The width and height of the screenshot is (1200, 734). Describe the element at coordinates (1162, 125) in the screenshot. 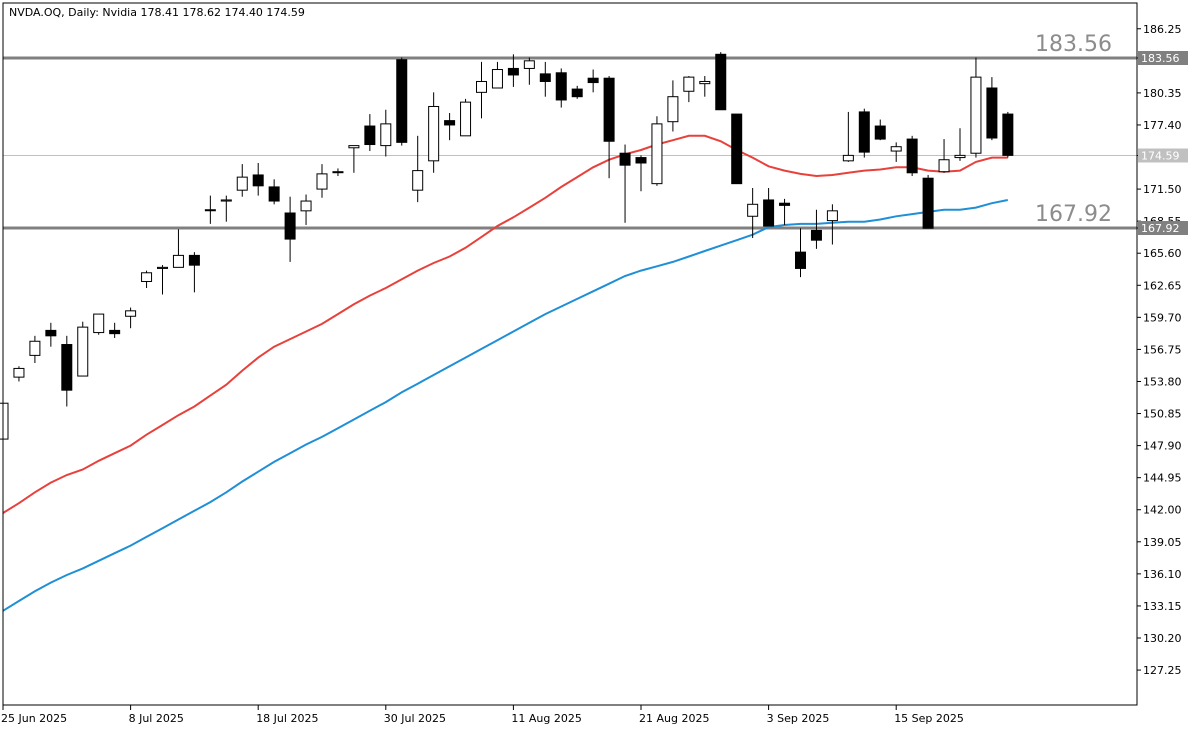

I see `y-axis-tick-label: 177.40` at that location.